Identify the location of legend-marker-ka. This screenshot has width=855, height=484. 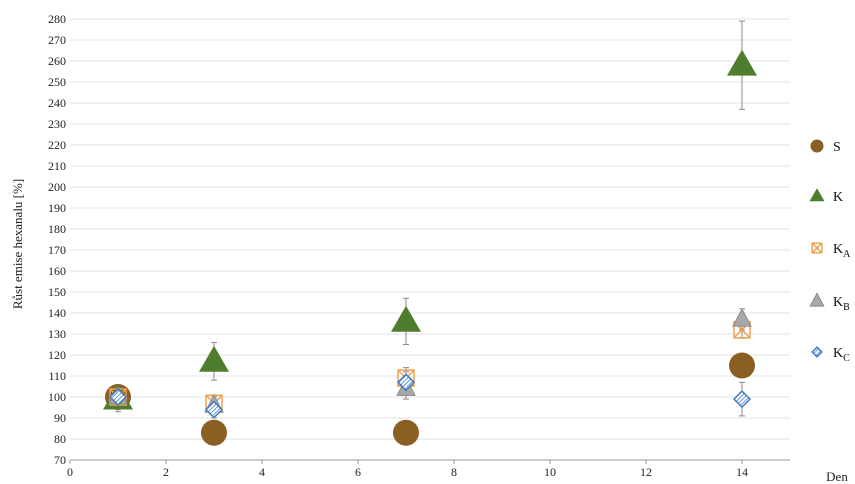
(817, 248).